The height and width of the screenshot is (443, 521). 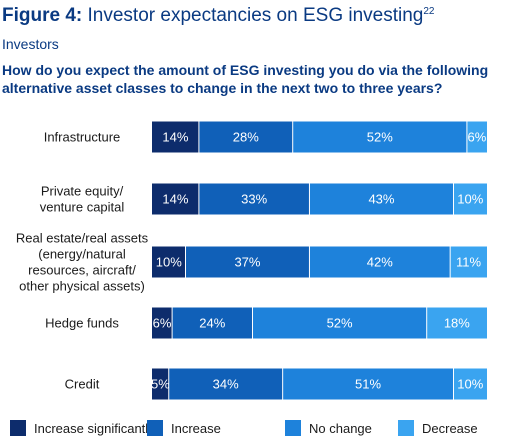 I want to click on data-label: 42%, so click(x=380, y=262).